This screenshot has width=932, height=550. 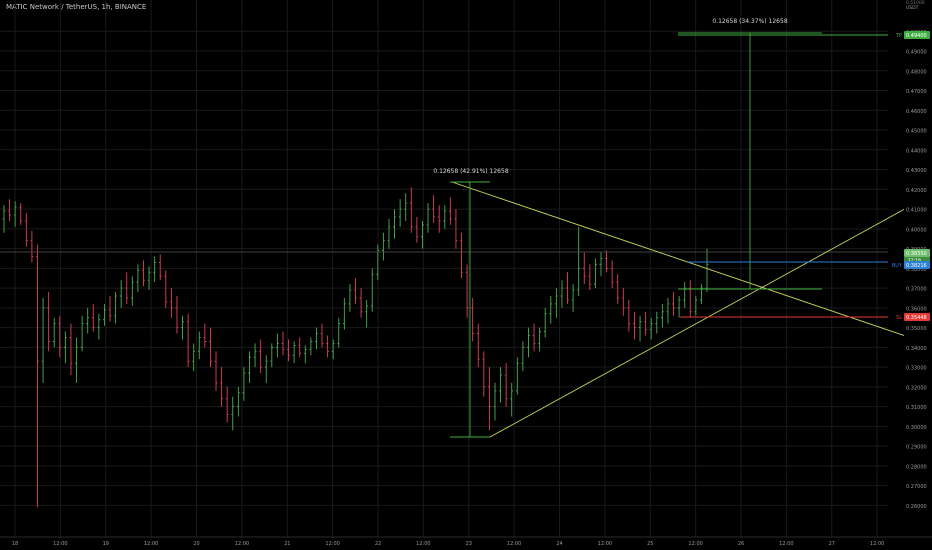 What do you see at coordinates (650, 544) in the screenshot?
I see `x-tick-label: 25` at bounding box center [650, 544].